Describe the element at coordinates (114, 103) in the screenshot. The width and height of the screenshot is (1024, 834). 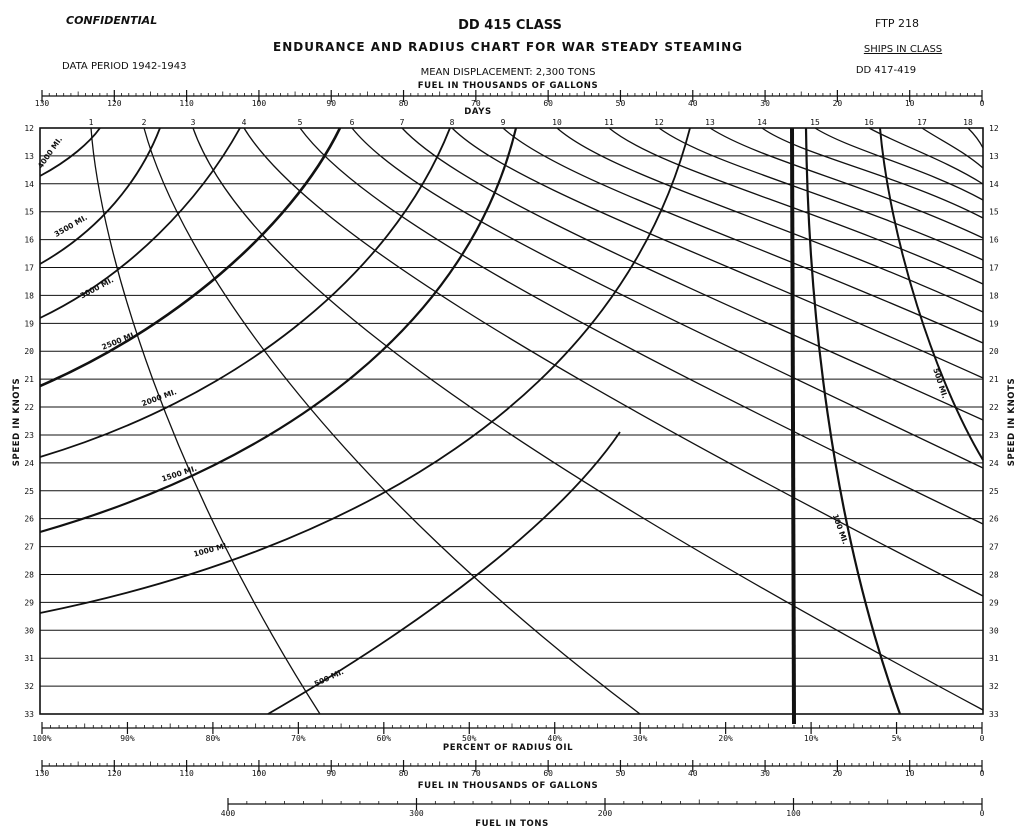
I see `top-fuel-scale-tick-label: 120` at that location.